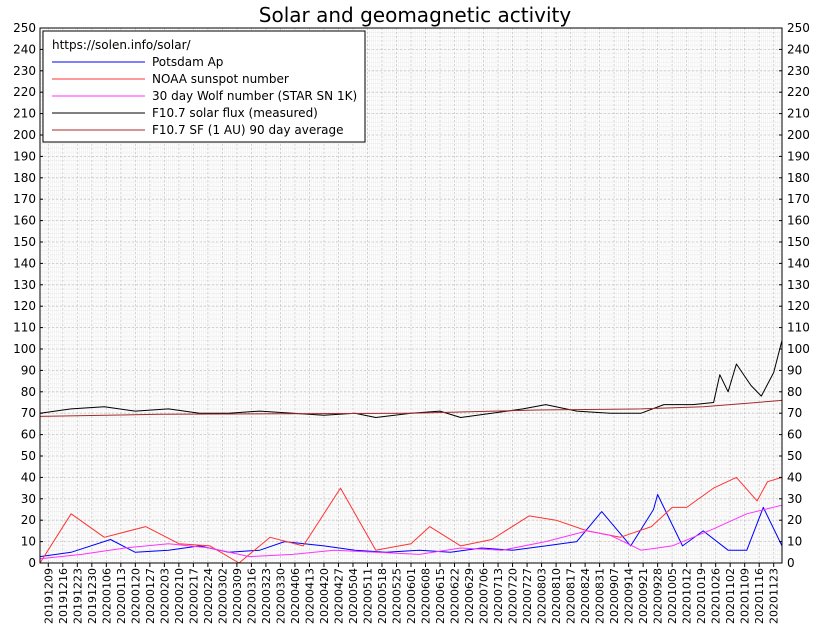  What do you see at coordinates (28, 542) in the screenshot?
I see `y-tick-label-left: 10` at bounding box center [28, 542].